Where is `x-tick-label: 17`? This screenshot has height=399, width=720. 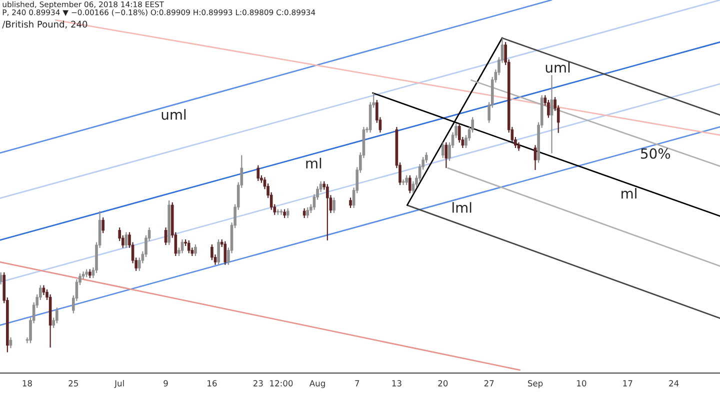
x-tick-label: 17 is located at coordinates (627, 383).